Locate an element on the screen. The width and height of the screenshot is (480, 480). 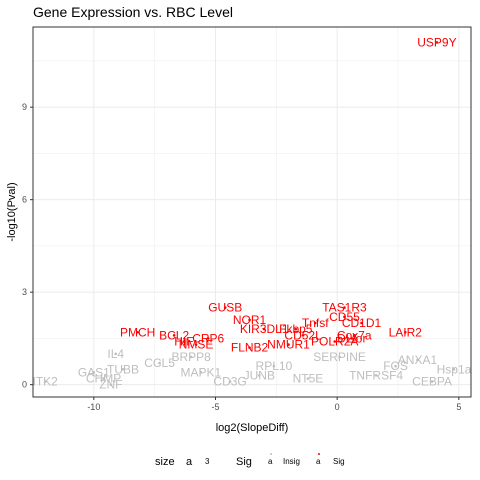
x-tick-label: -5 is located at coordinates (215, 407).